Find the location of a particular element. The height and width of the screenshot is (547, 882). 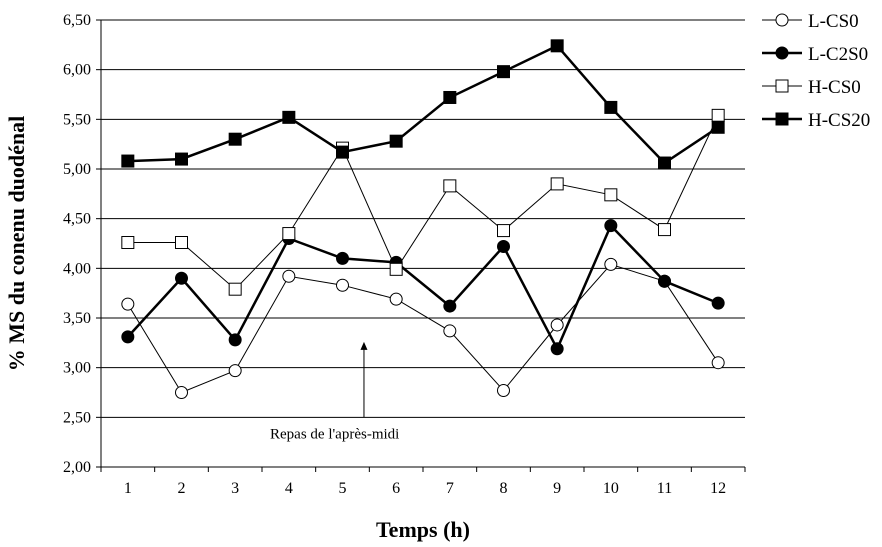

x-tick-label: 1 is located at coordinates (128, 488).